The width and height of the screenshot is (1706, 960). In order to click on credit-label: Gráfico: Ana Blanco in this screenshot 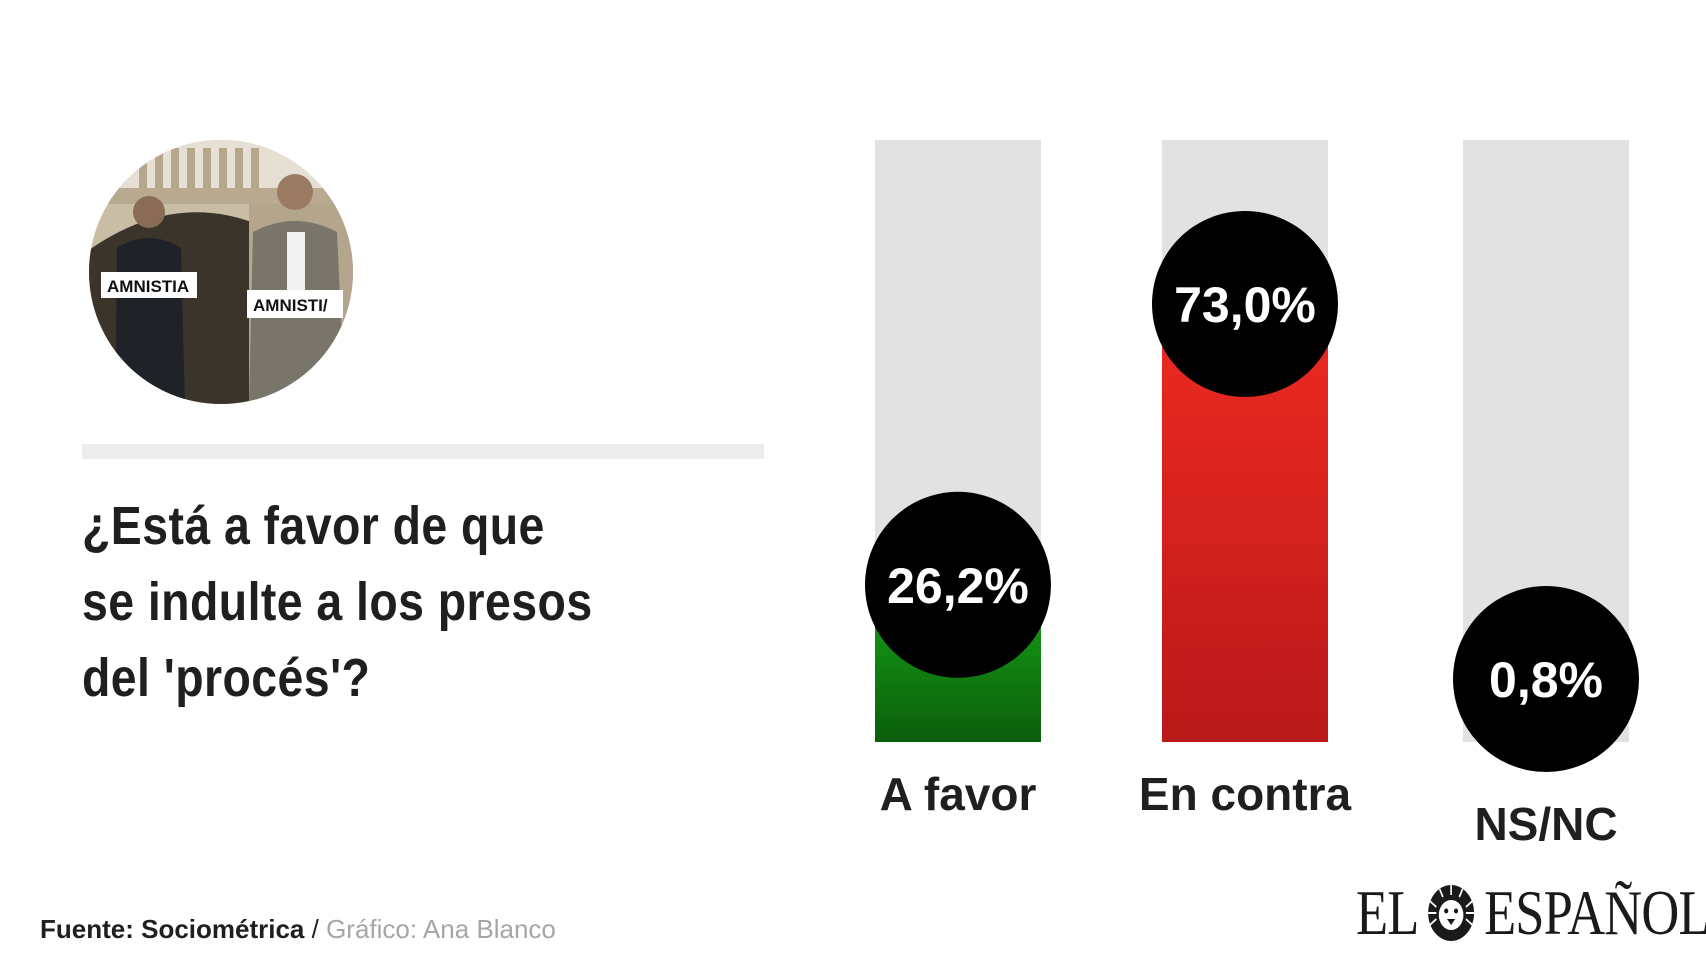, I will do `click(441, 929)`.